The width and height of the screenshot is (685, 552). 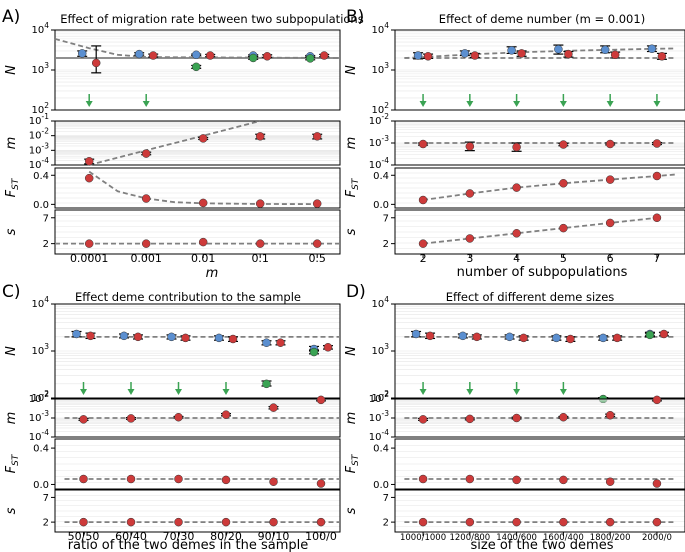 What do you see at coordinates (89, 258) in the screenshot?
I see `x-tick-label: 0.0001` at bounding box center [89, 258].